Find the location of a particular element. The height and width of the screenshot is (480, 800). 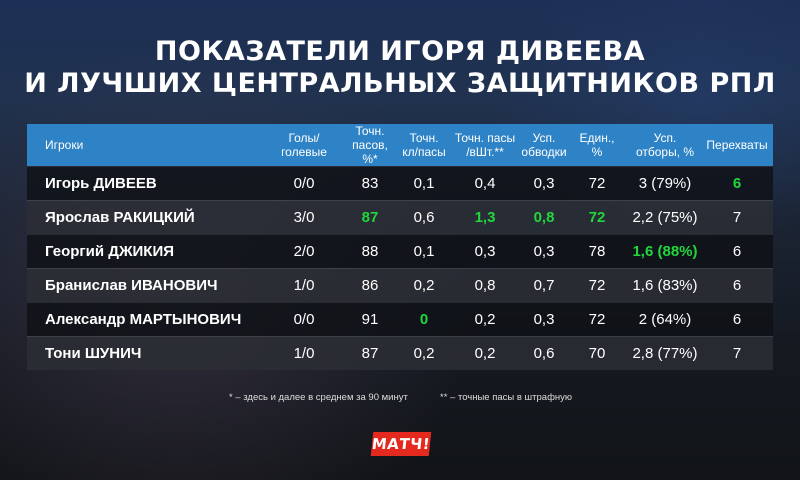

title-line-2: И ЛУЧШИХ ЦЕНТРАЛЬНЫХ ЗАЩИТНИКОВ РПЛ is located at coordinates (400, 83).